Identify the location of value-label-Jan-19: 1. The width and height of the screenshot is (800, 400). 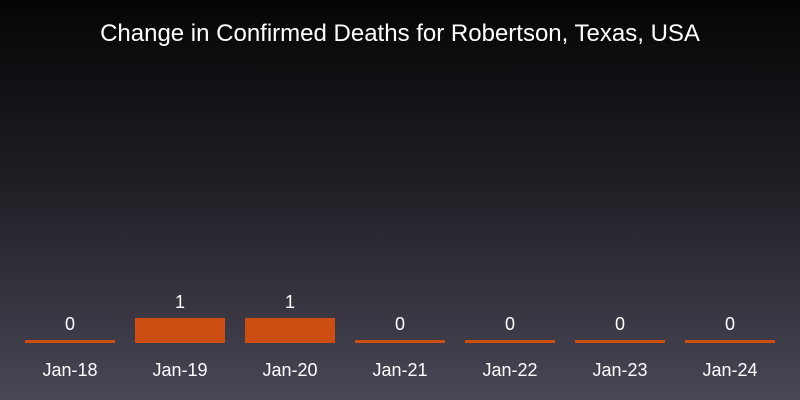
(180, 302).